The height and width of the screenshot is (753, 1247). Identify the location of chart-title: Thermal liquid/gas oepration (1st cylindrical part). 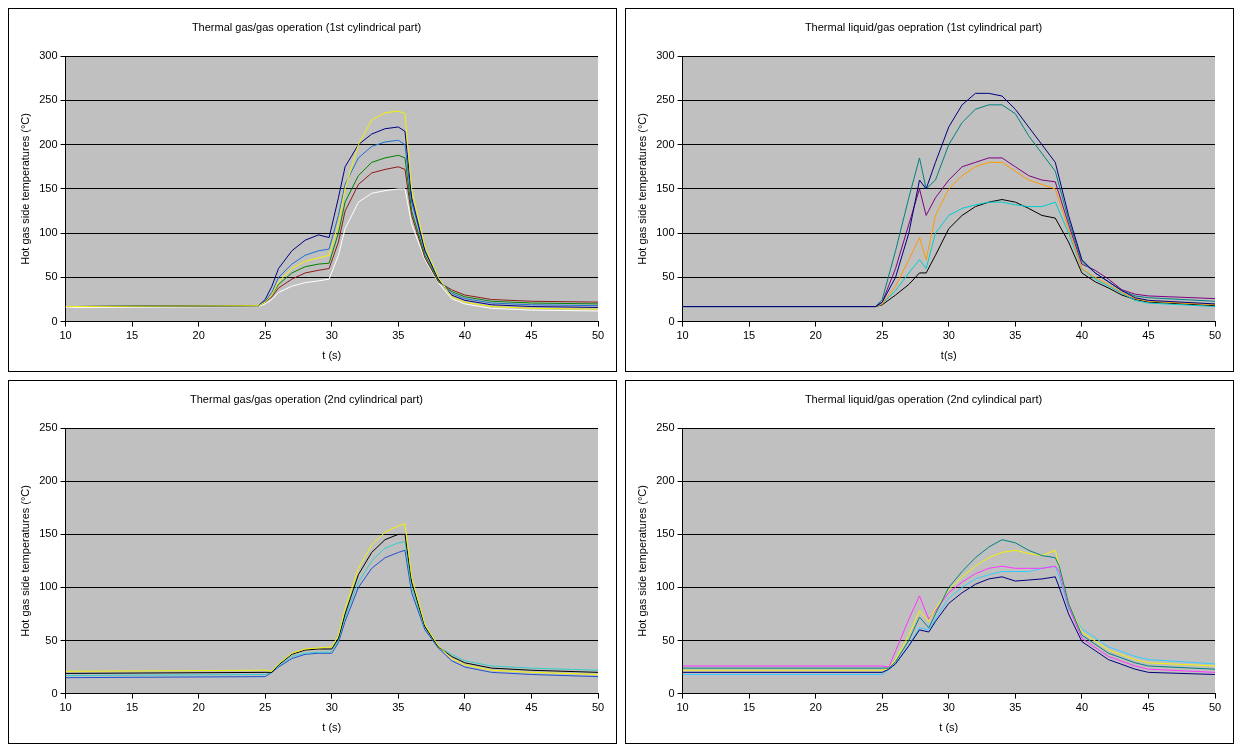
(923, 26).